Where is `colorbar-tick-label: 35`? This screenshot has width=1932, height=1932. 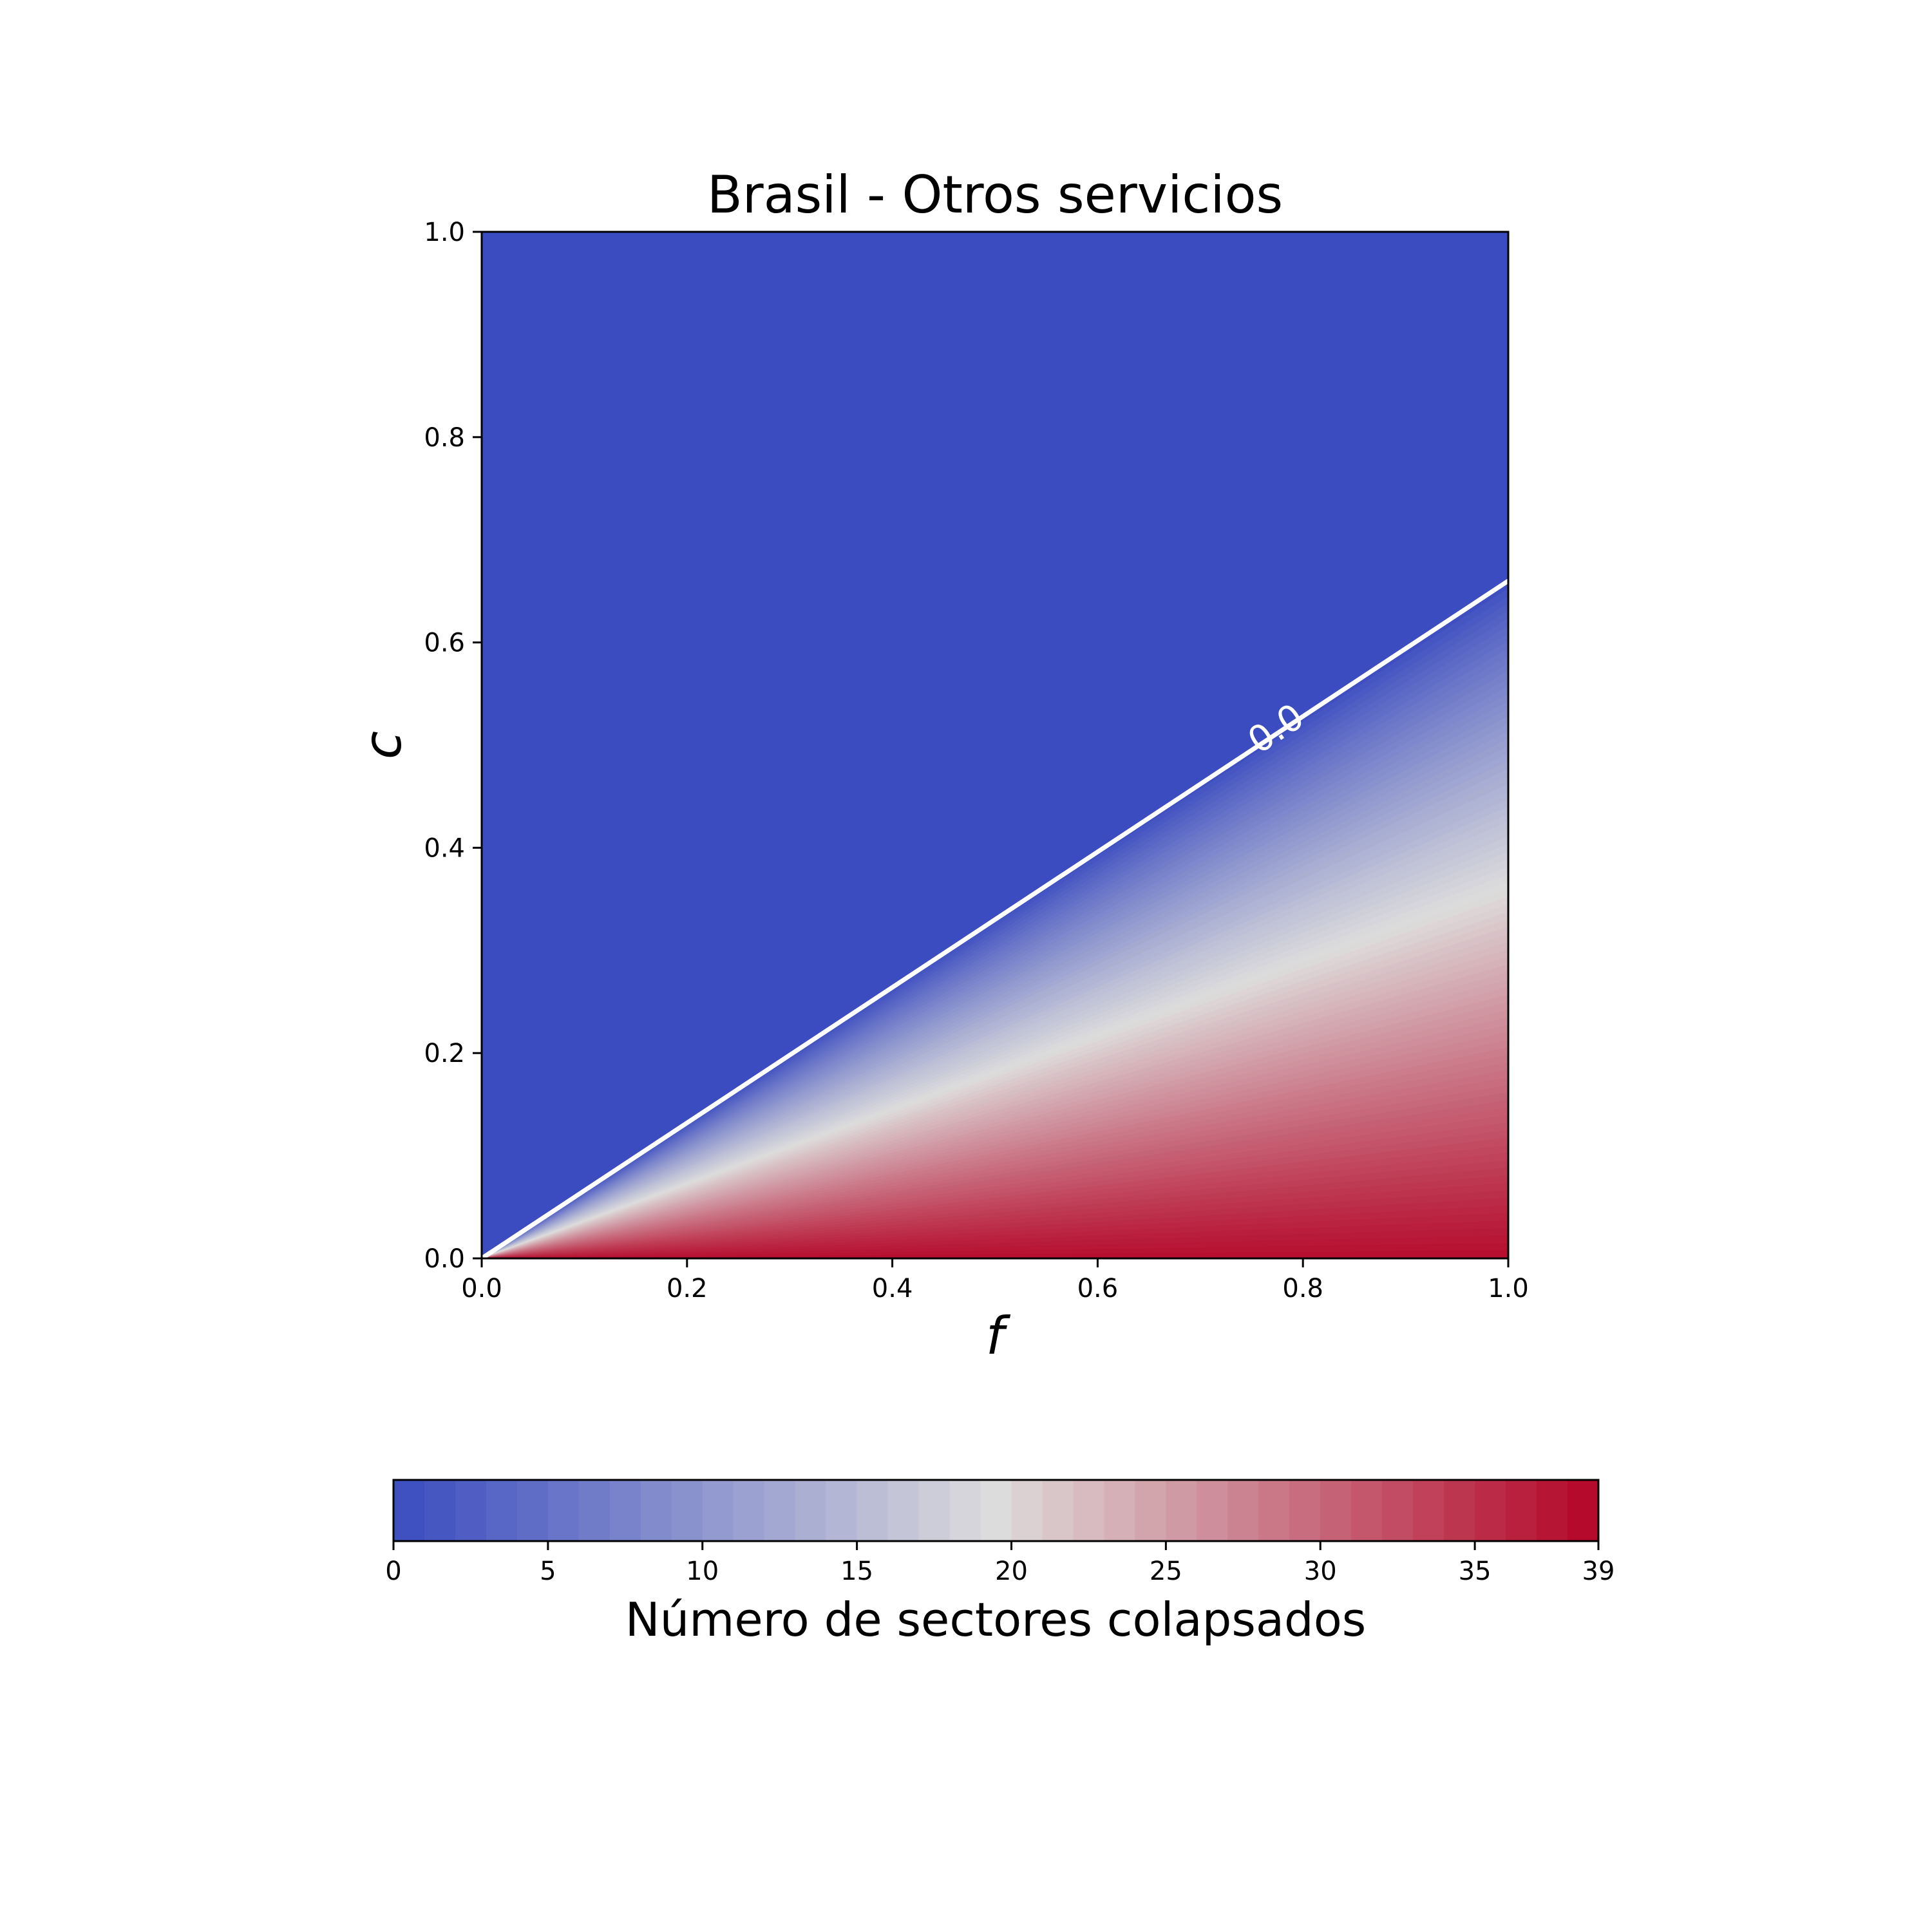 colorbar-tick-label: 35 is located at coordinates (1475, 1572).